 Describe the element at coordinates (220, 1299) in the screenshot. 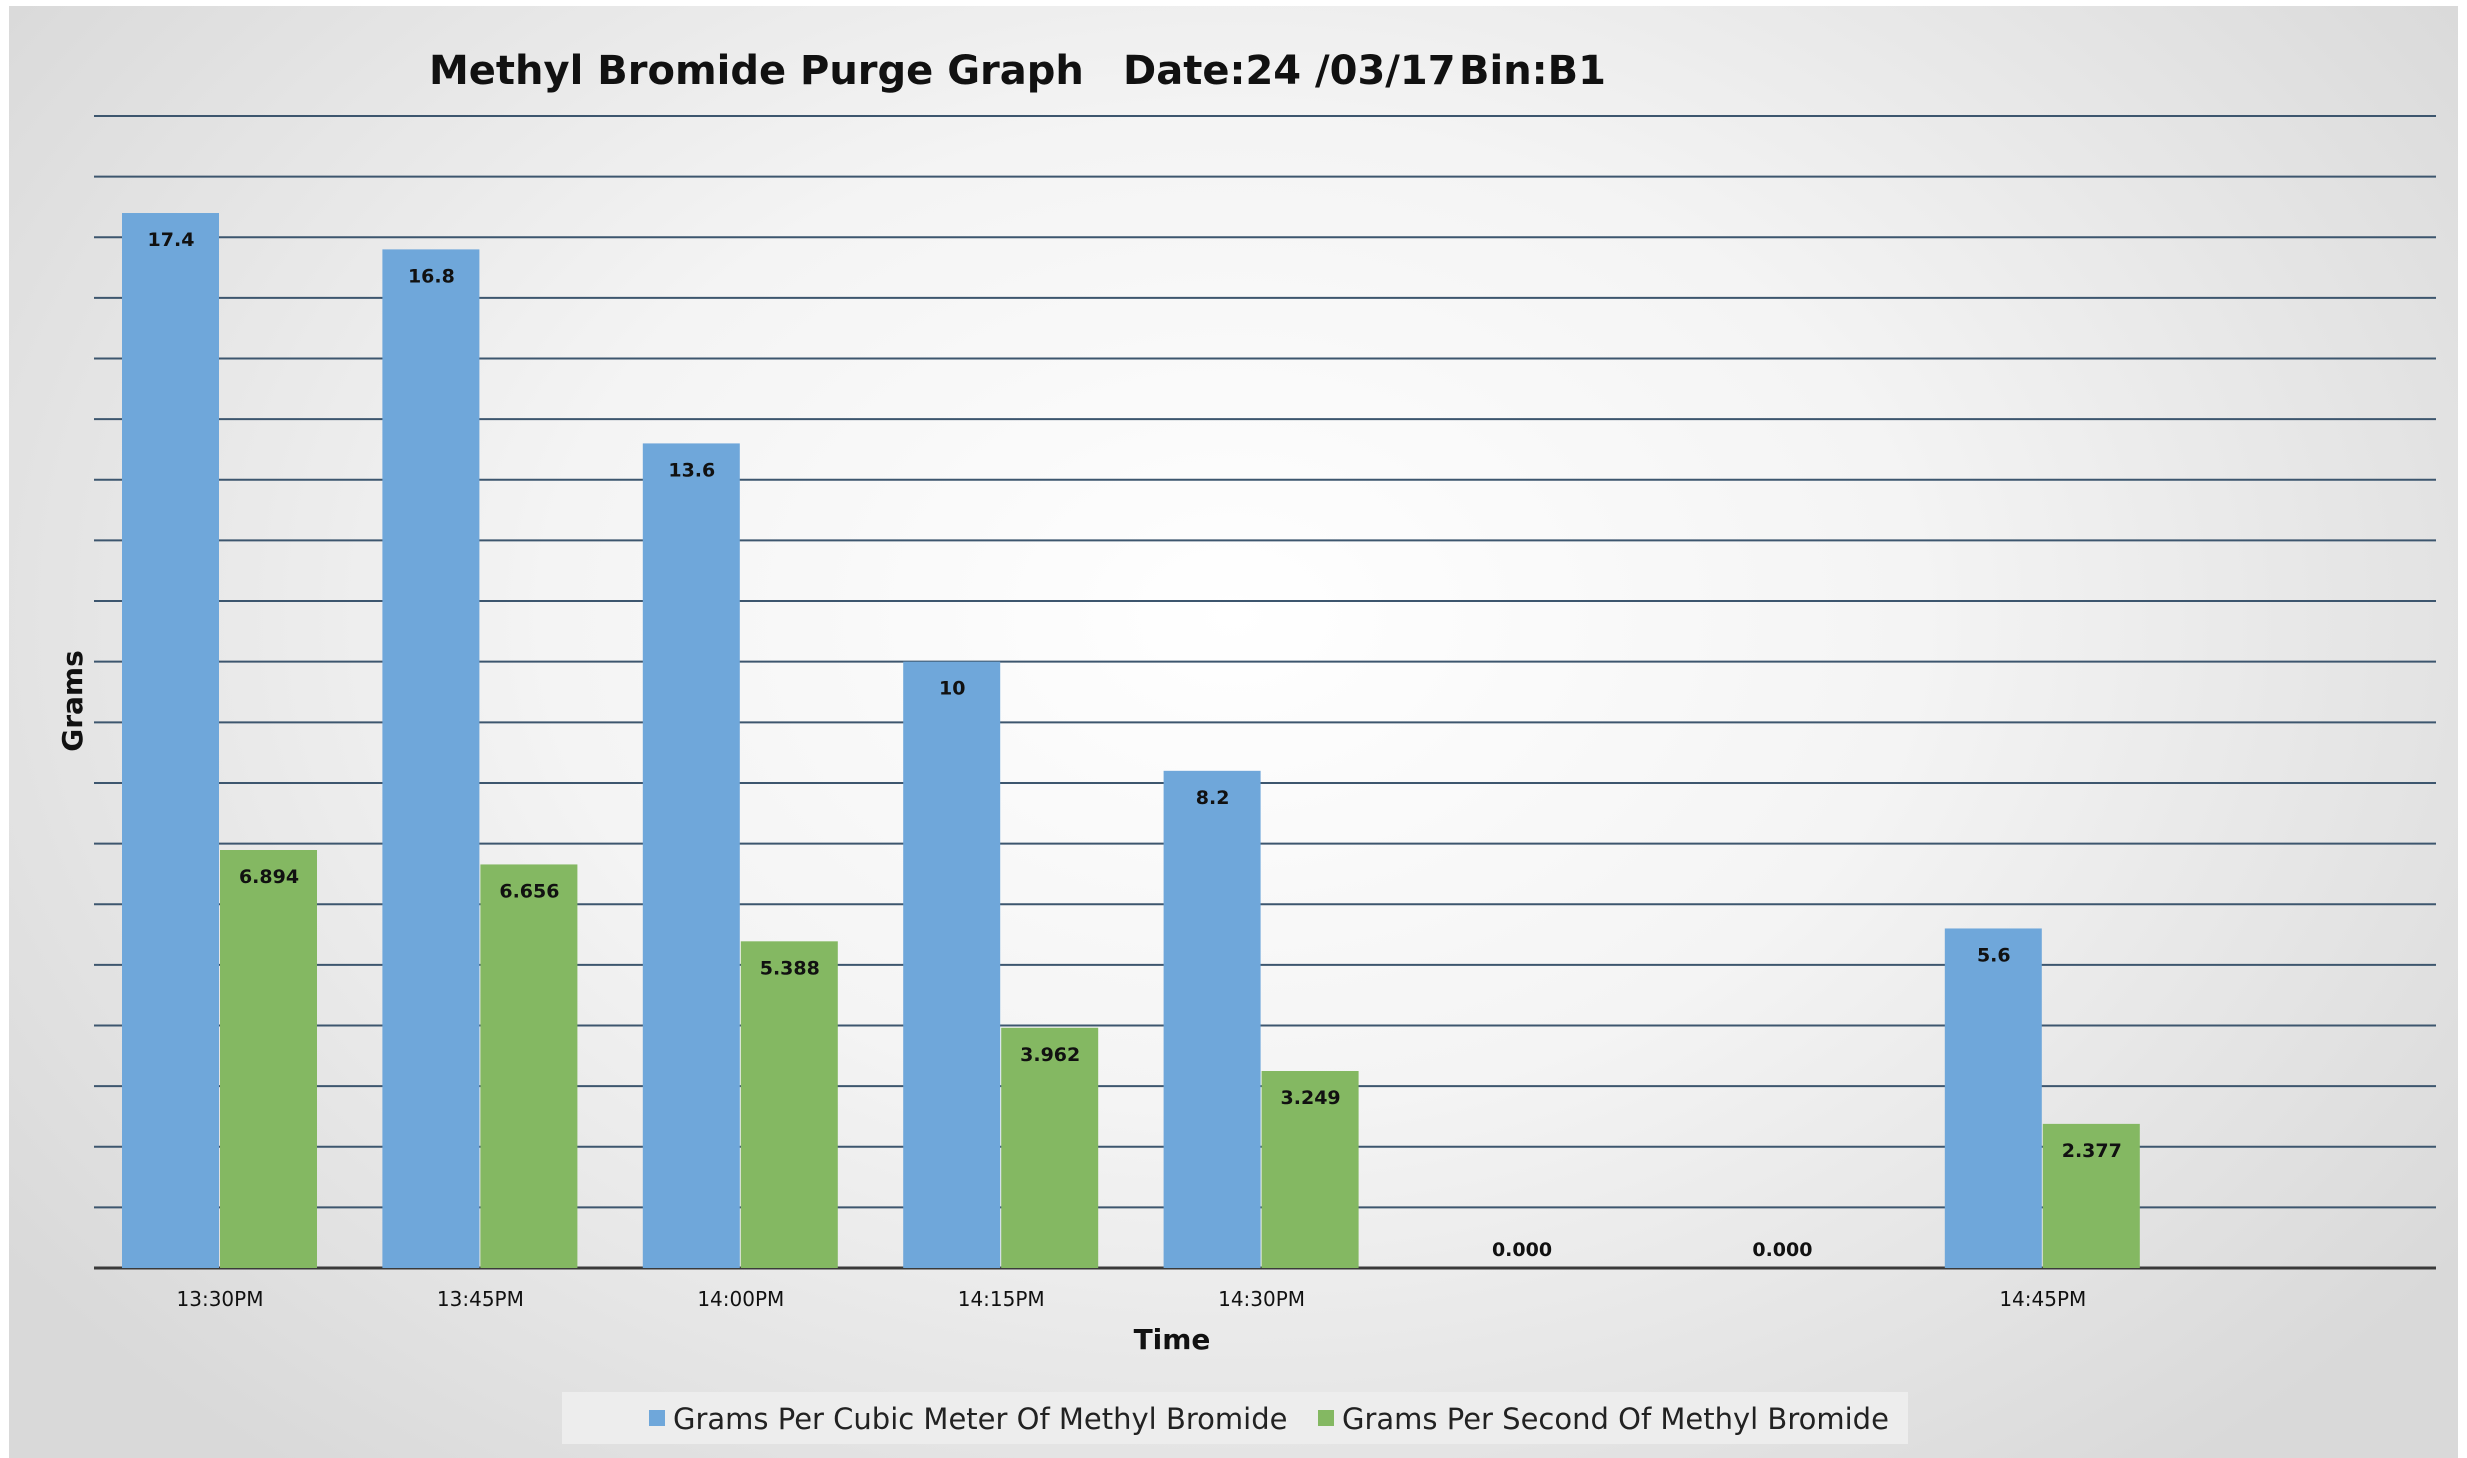

I see `x-tick-label: 13:30PM` at that location.